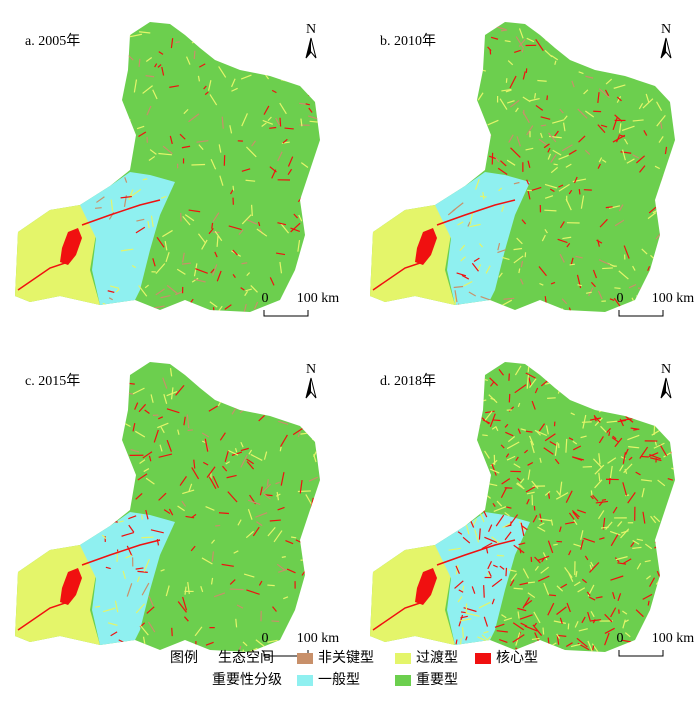 Image resolution: width=700 pixels, height=719 pixels. Describe the element at coordinates (247, 680) in the screenshot. I see `legend-heading: 重要性分级` at that location.